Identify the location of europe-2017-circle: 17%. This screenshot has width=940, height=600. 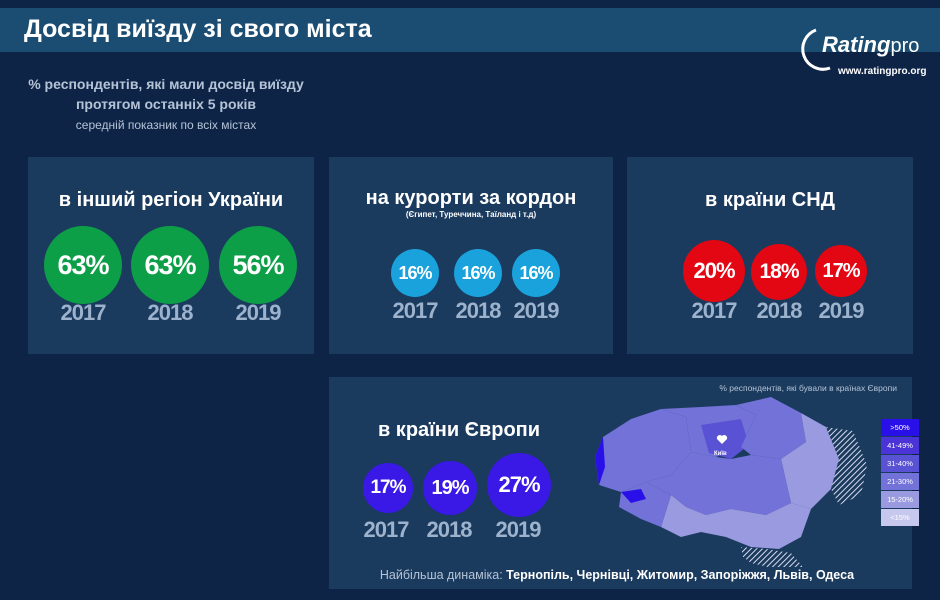
(388, 488).